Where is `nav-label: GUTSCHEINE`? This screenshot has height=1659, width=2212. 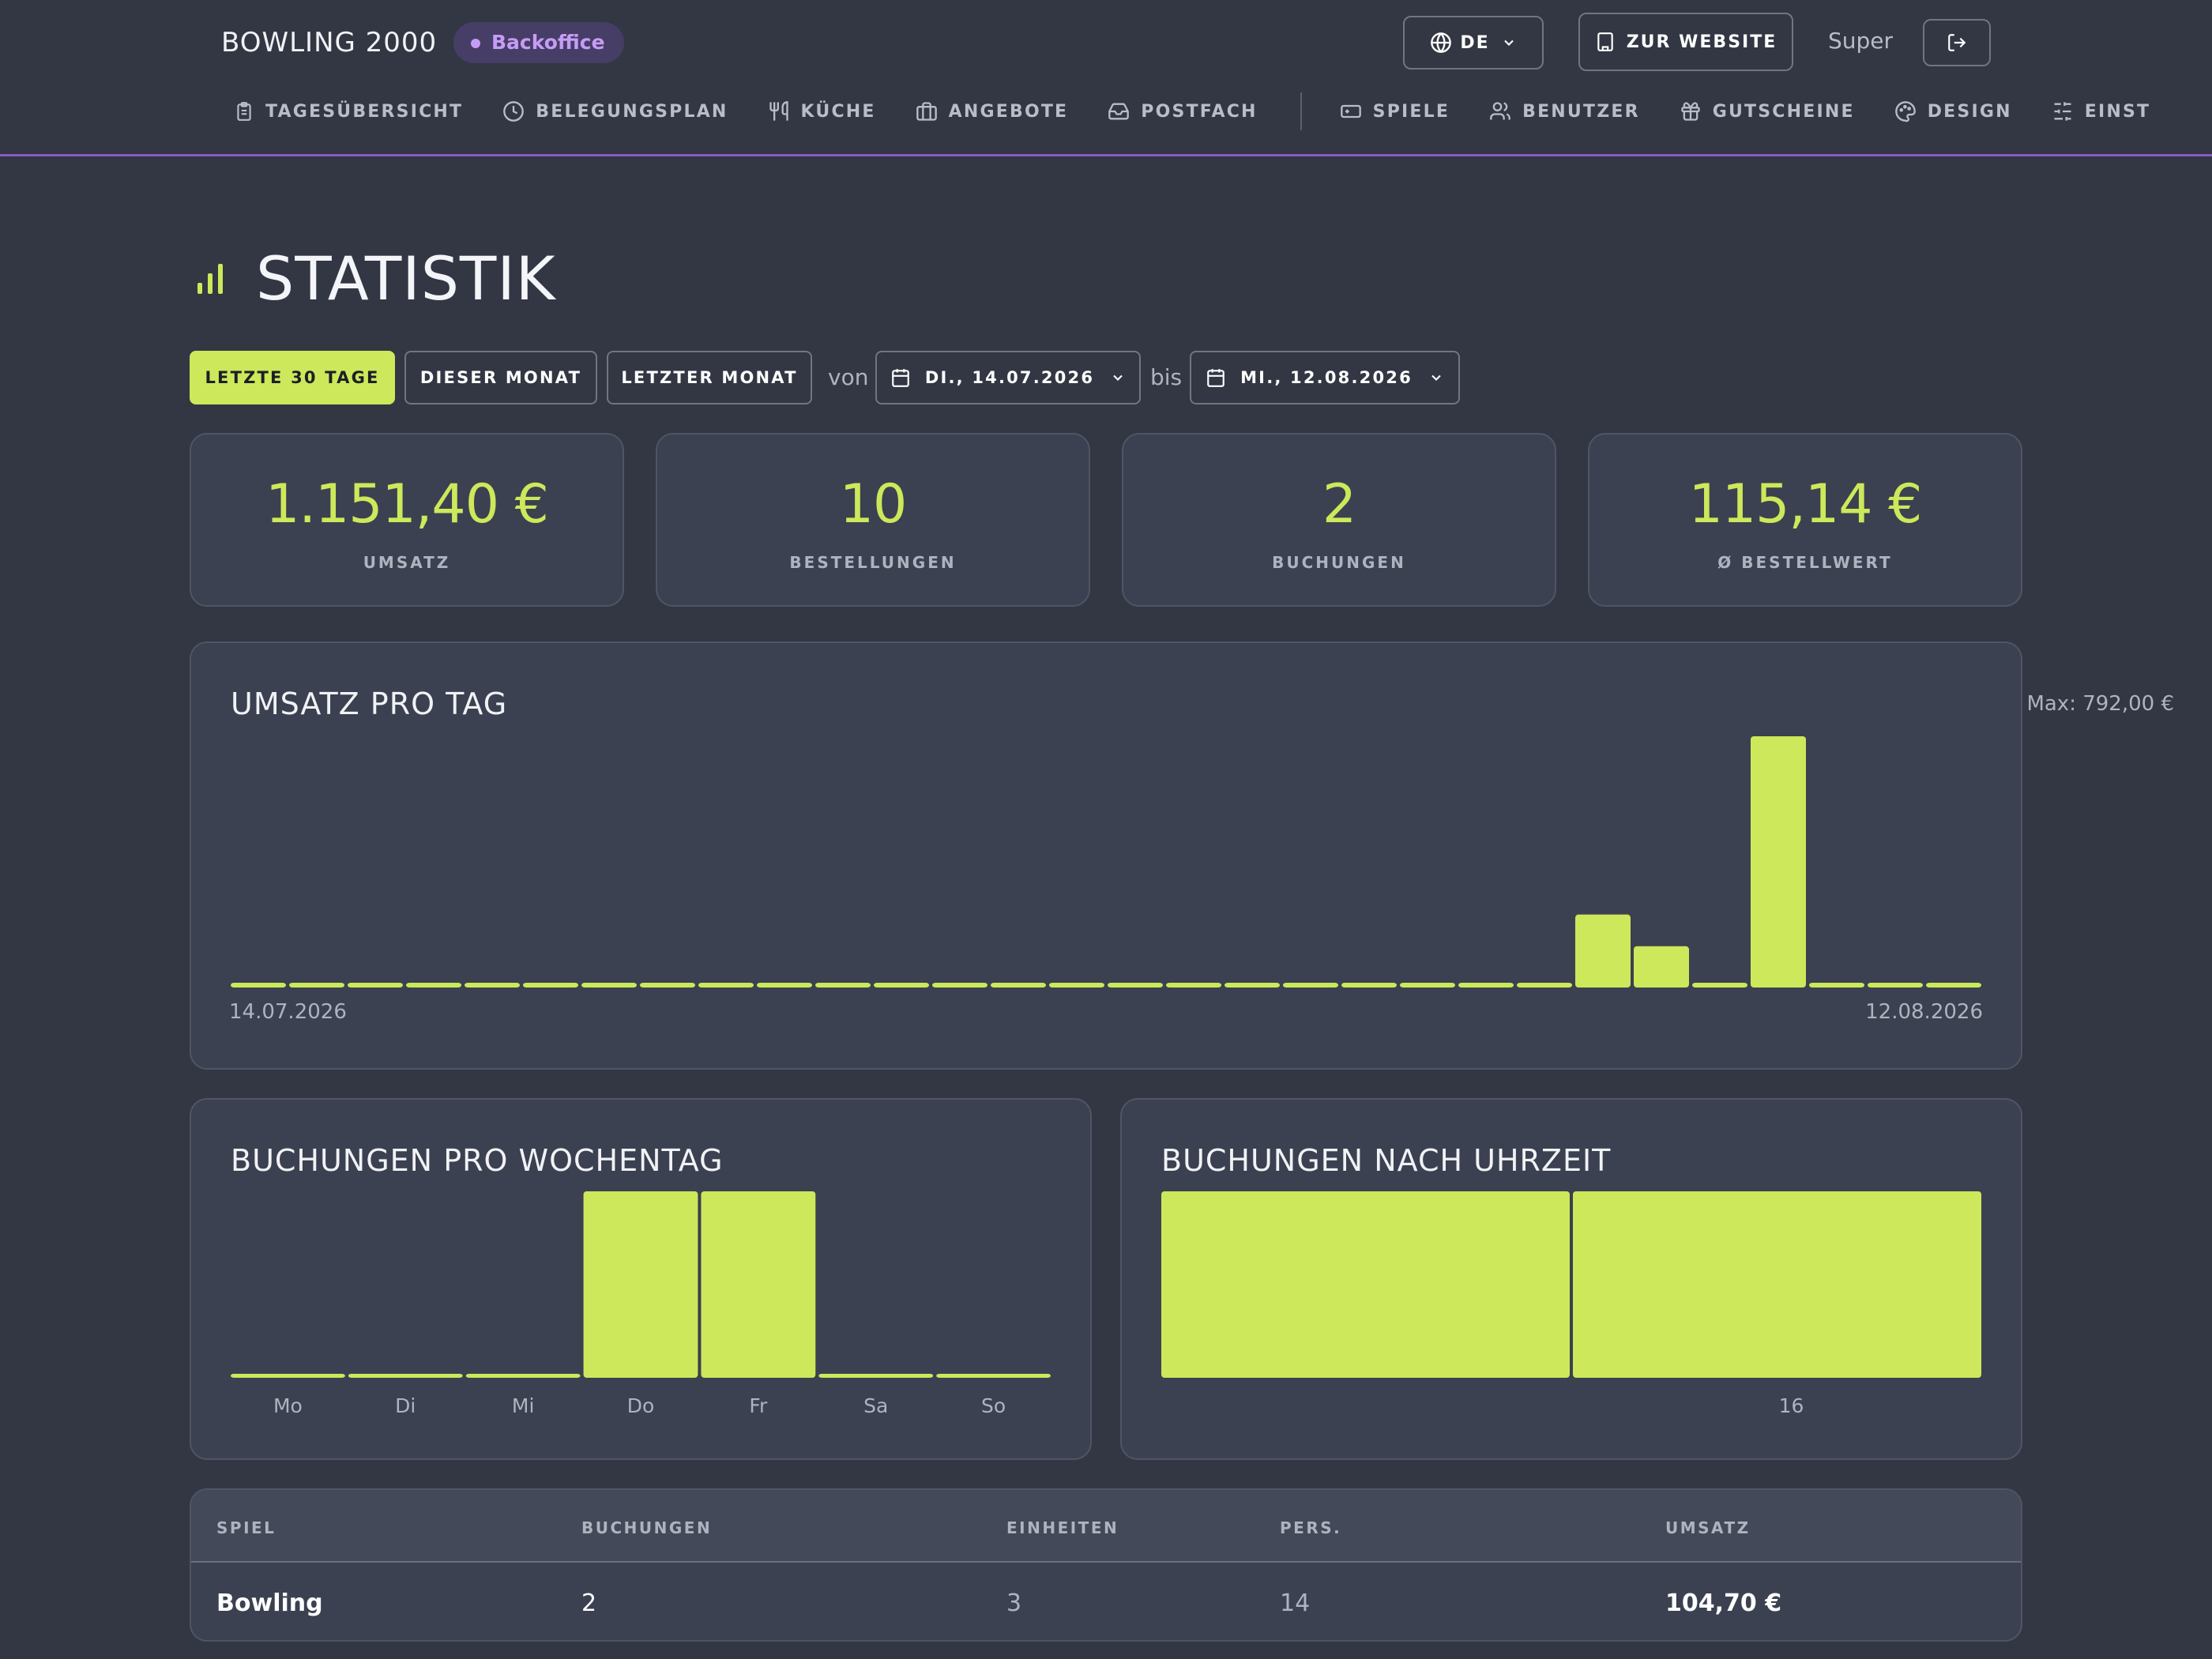 nav-label: GUTSCHEINE is located at coordinates (1784, 111).